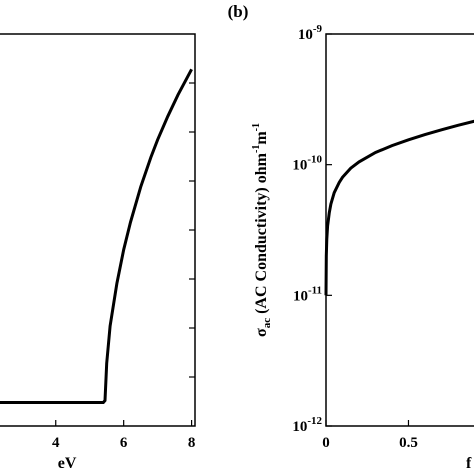 The image size is (474, 474). I want to click on panel-b-y-axis-label: σac (AC Conductivity) ohm-1m-1, so click(262, 230).